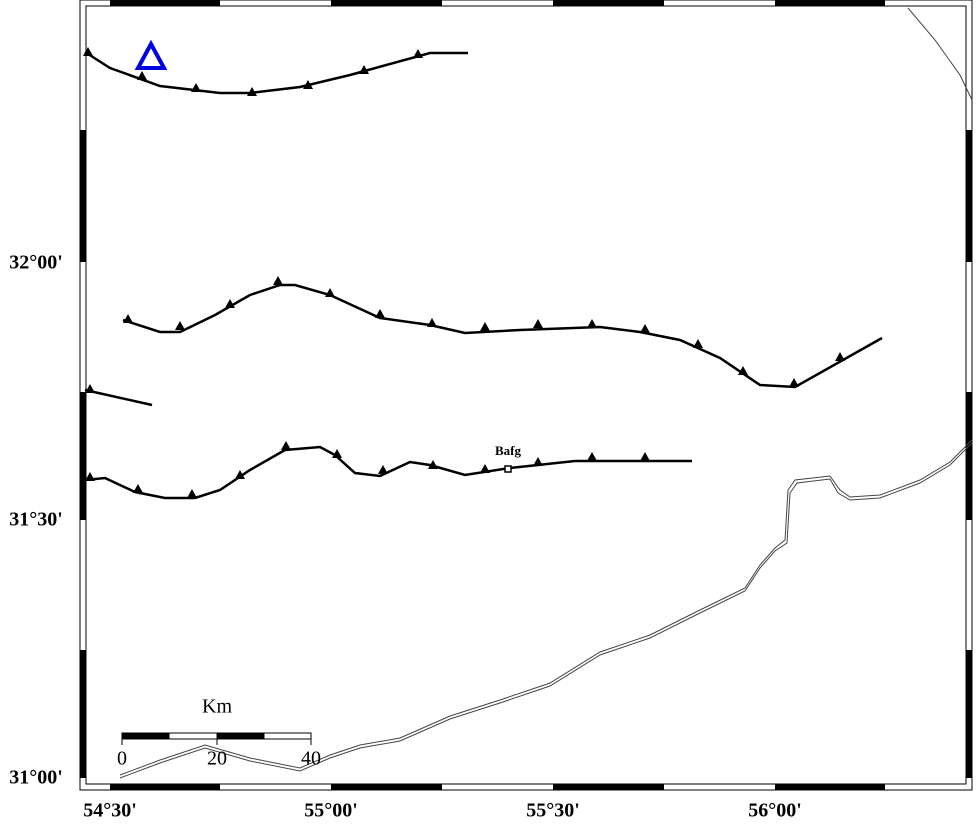  What do you see at coordinates (311, 759) in the screenshot?
I see `scale-label: 40` at bounding box center [311, 759].